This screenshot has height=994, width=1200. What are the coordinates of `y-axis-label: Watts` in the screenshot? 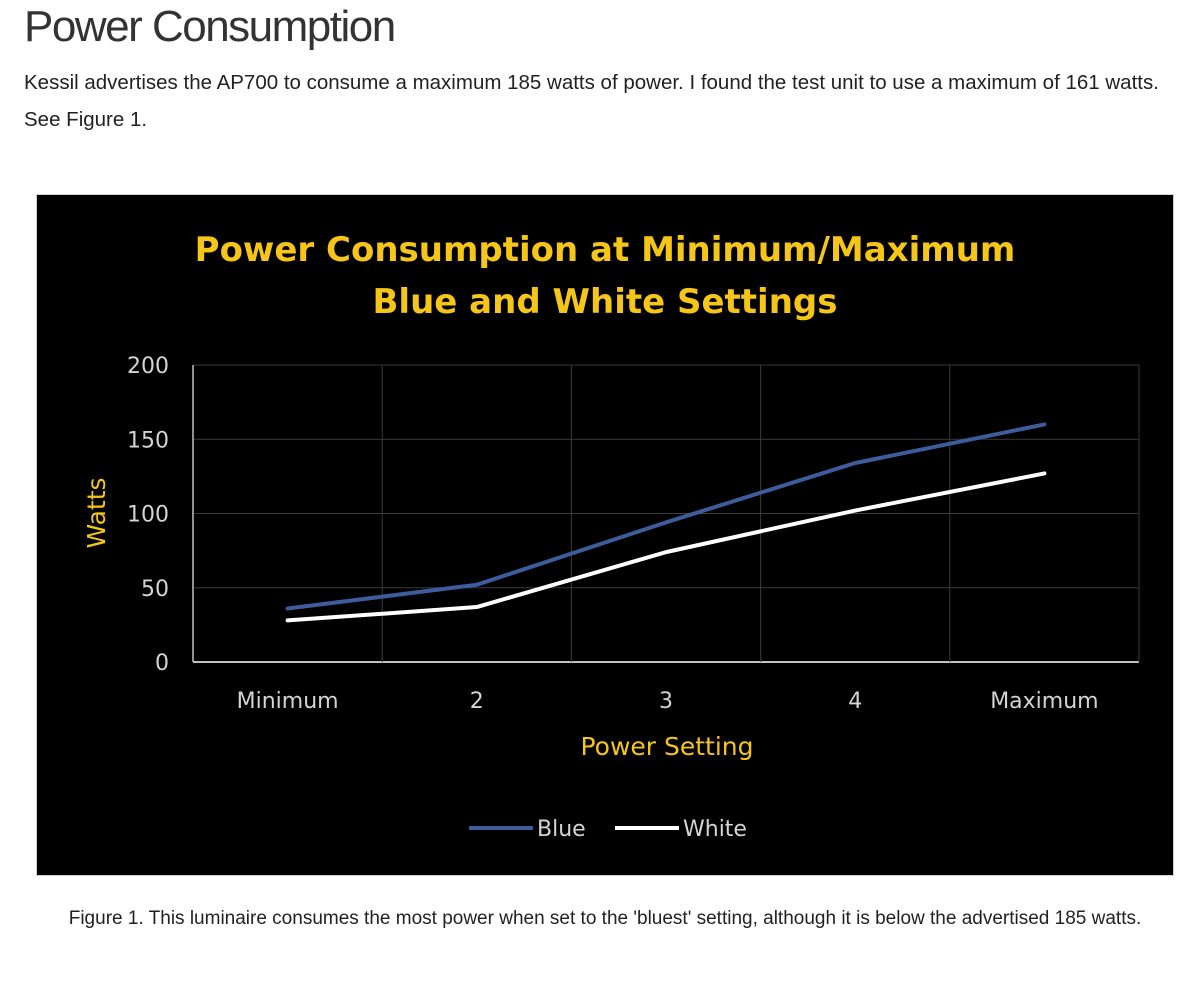 It's located at (96, 512).